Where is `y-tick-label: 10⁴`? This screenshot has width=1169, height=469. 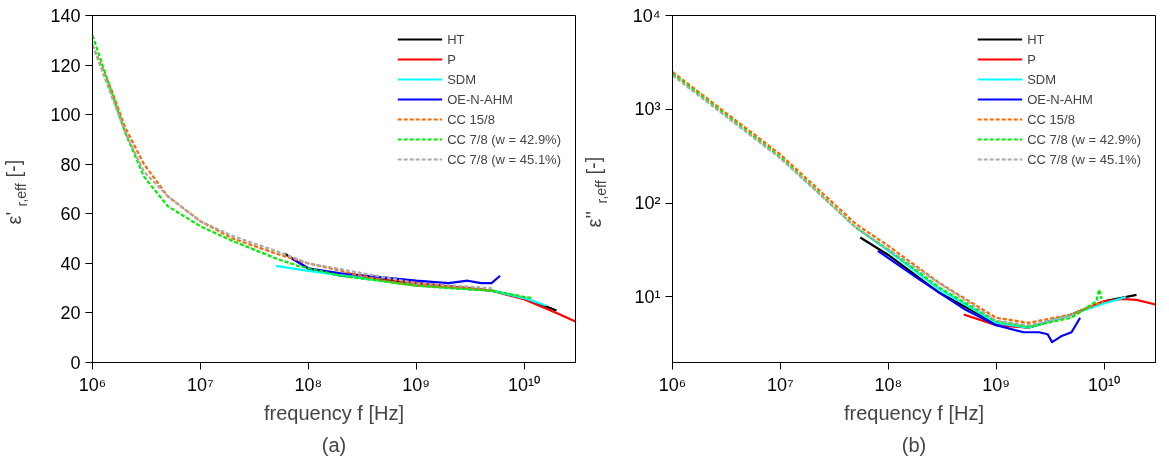
y-tick-label: 10⁴ is located at coordinates (646, 15).